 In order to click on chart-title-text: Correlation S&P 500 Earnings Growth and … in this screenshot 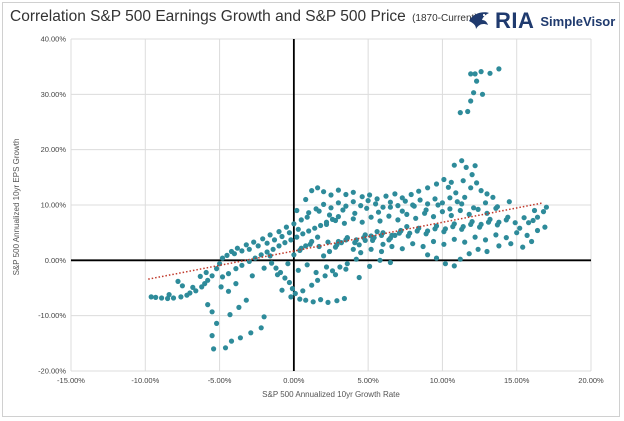, I will do `click(208, 16)`.